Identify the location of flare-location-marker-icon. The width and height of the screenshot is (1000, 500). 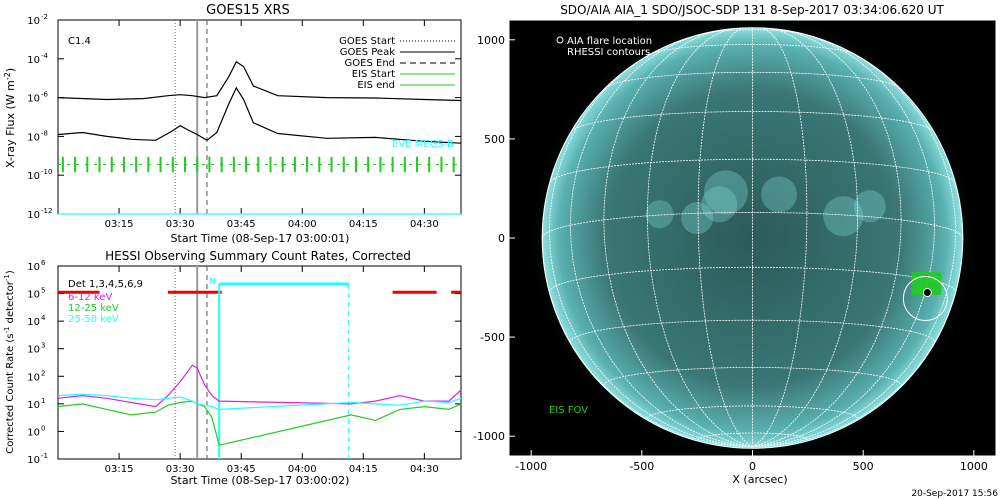
(560, 40).